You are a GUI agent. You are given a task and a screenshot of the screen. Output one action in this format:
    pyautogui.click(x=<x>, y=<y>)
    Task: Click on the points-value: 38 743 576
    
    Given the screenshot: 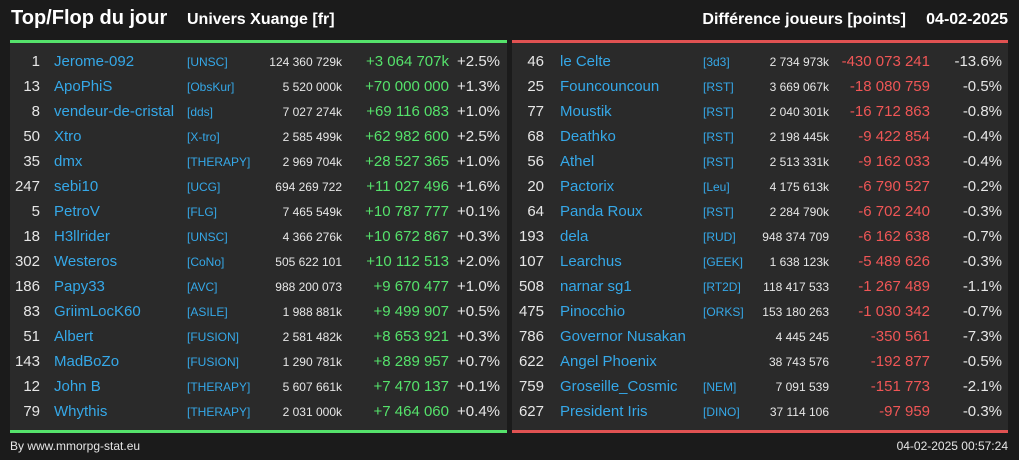 What is the action you would take?
    pyautogui.click(x=798, y=362)
    